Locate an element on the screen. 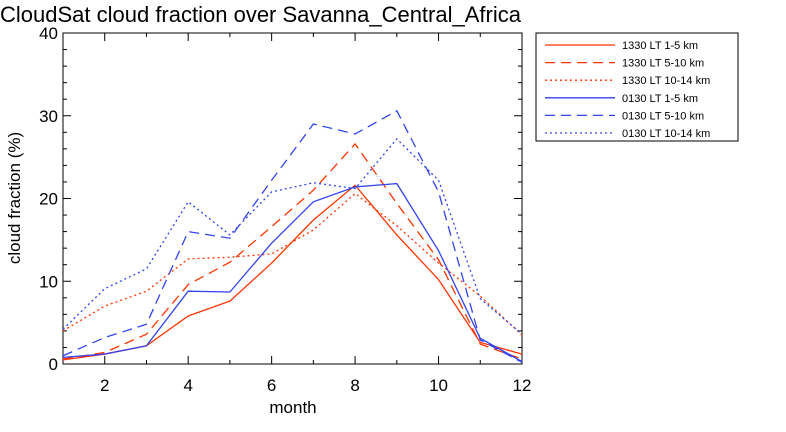 This screenshot has width=786, height=432. legend-box is located at coordinates (637, 87).